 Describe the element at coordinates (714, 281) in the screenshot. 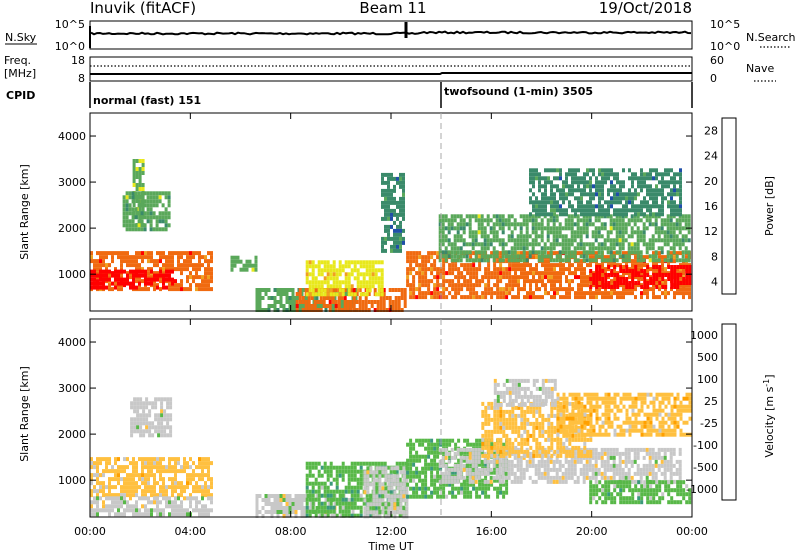

I see `colorbar-tick-0-6: 4` at that location.